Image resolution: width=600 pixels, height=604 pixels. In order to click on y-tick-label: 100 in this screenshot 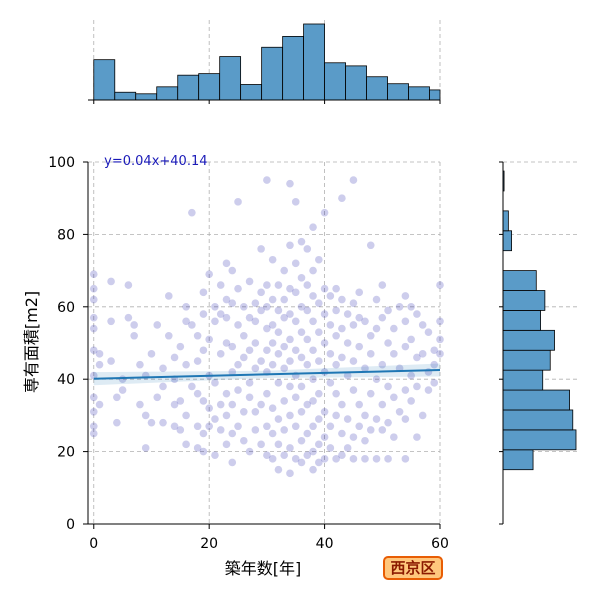, I will do `click(61, 163)`.